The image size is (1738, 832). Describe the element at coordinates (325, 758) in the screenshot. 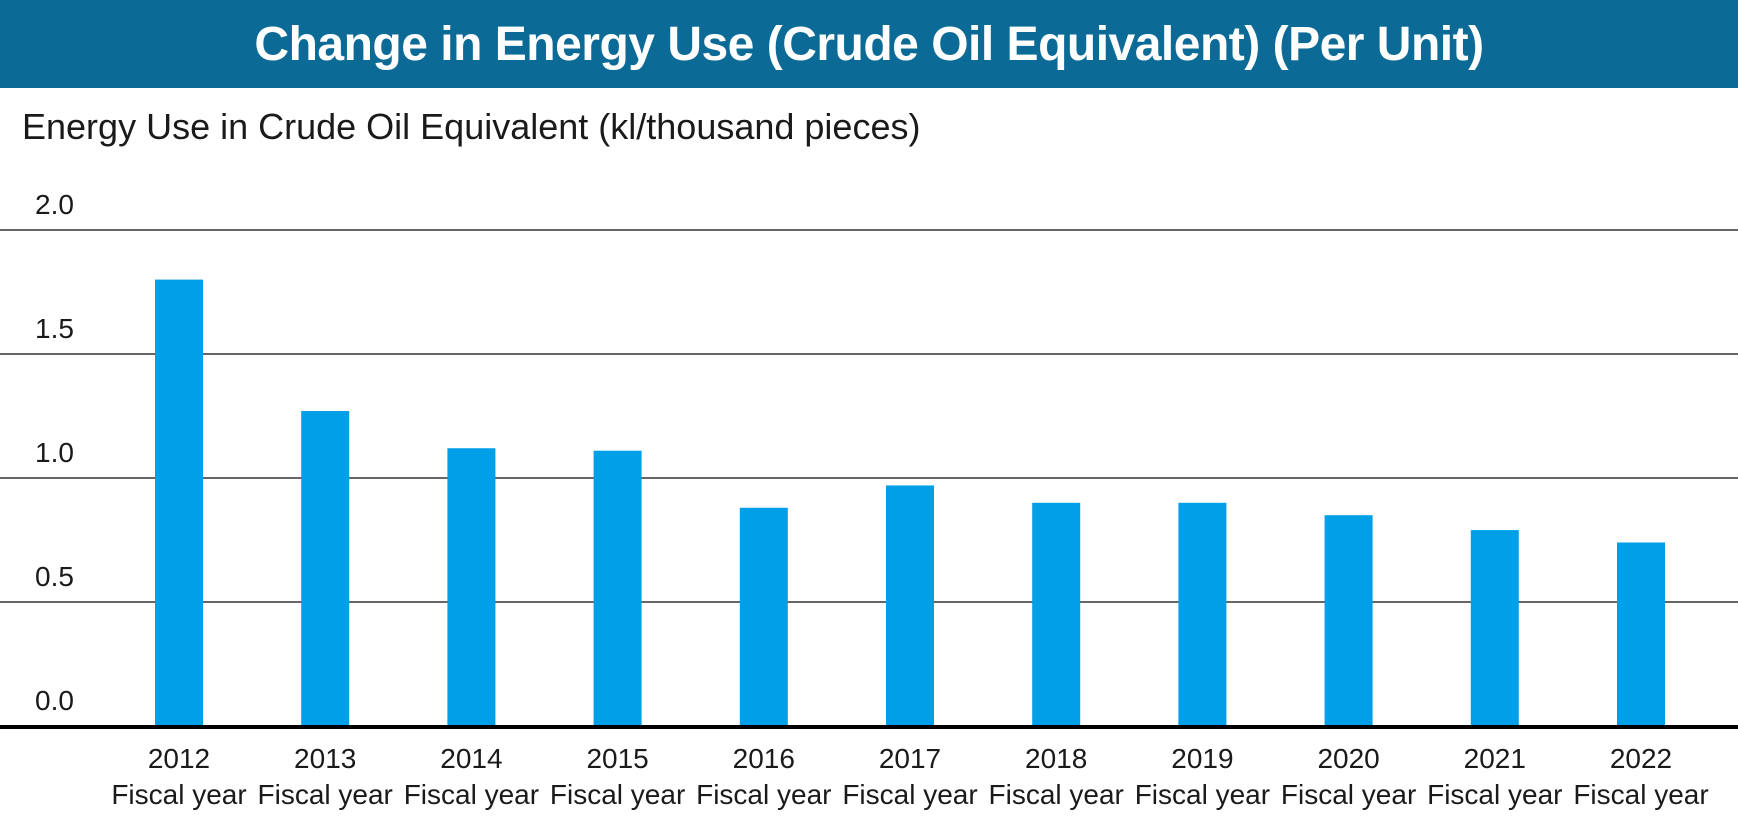

I see `x-tick-year: 2013` at that location.